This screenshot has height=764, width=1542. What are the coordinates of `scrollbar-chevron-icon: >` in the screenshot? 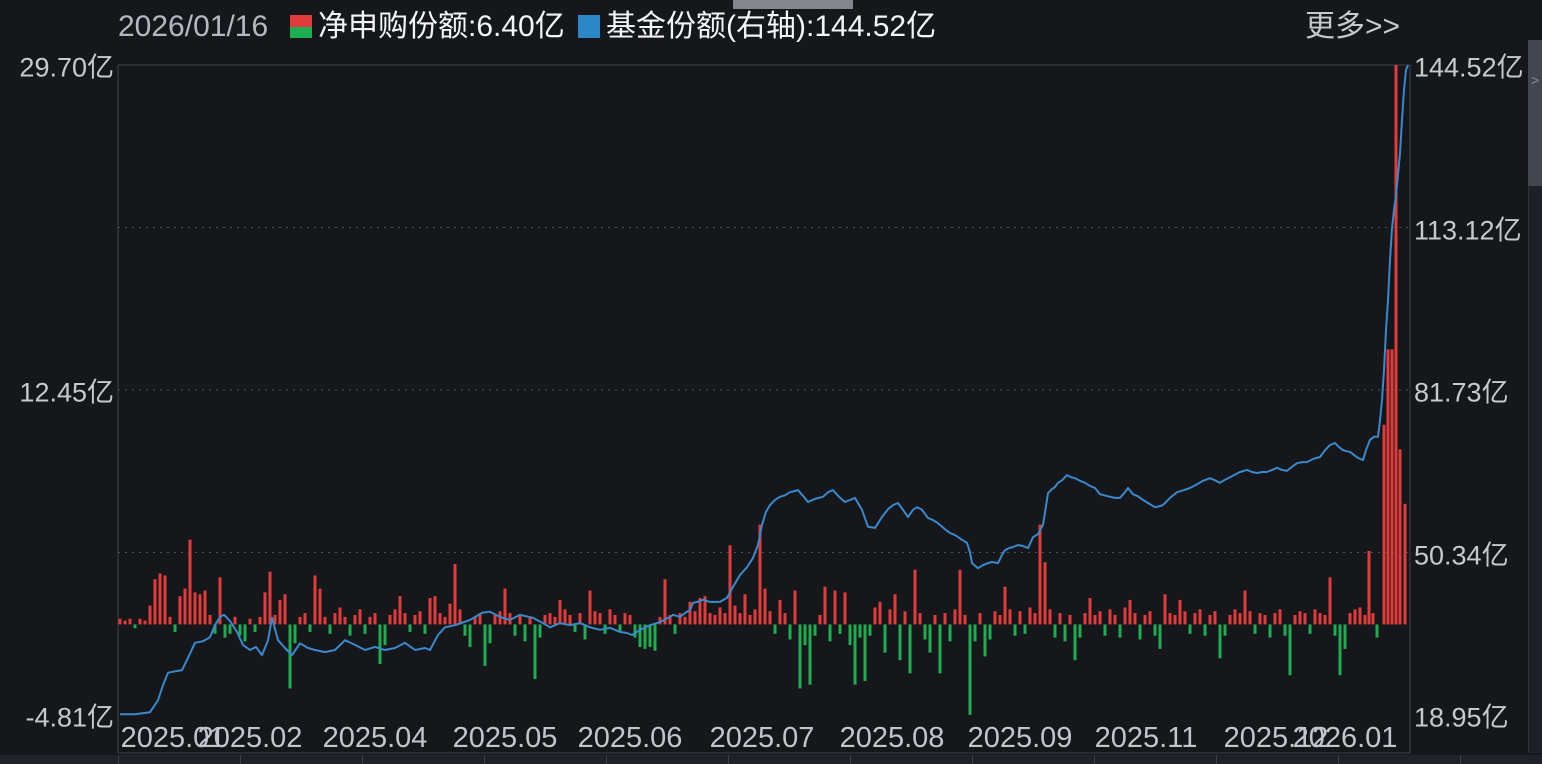 It's located at (1535, 80).